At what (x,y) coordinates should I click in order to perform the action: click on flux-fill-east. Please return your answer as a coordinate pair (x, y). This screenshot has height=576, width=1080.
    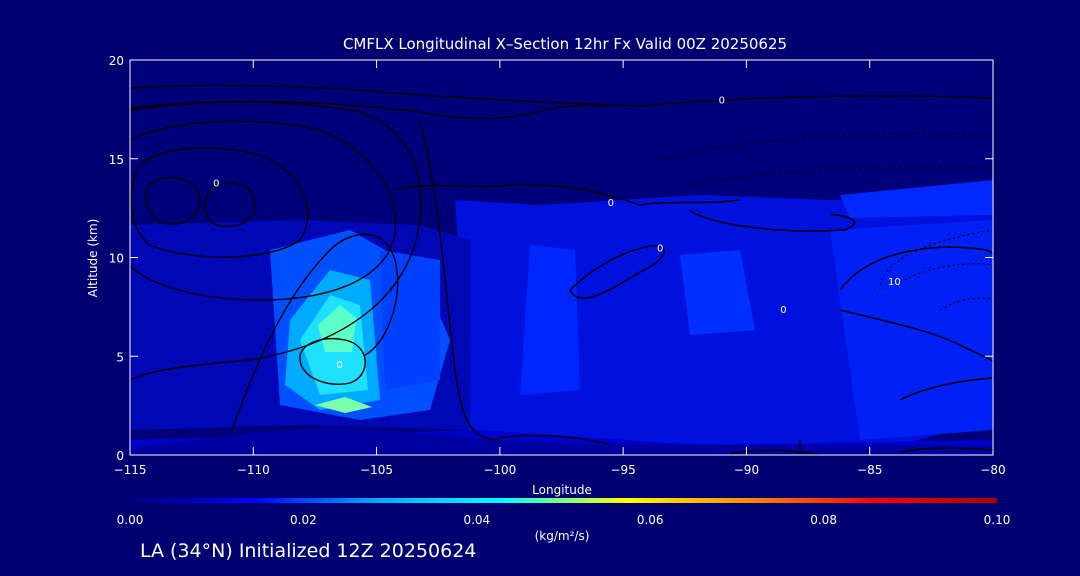
    Looking at the image, I should click on (911, 330).